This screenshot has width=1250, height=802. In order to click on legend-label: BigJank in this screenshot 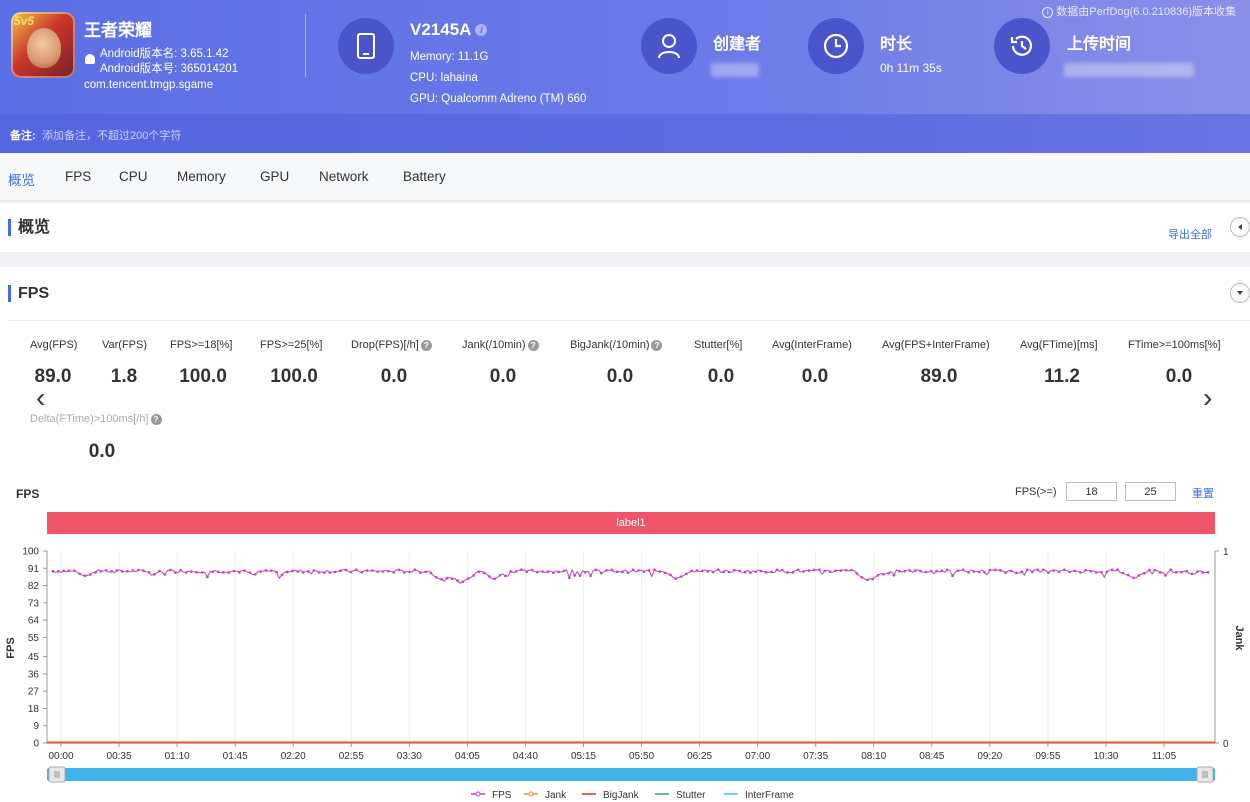, I will do `click(621, 795)`.